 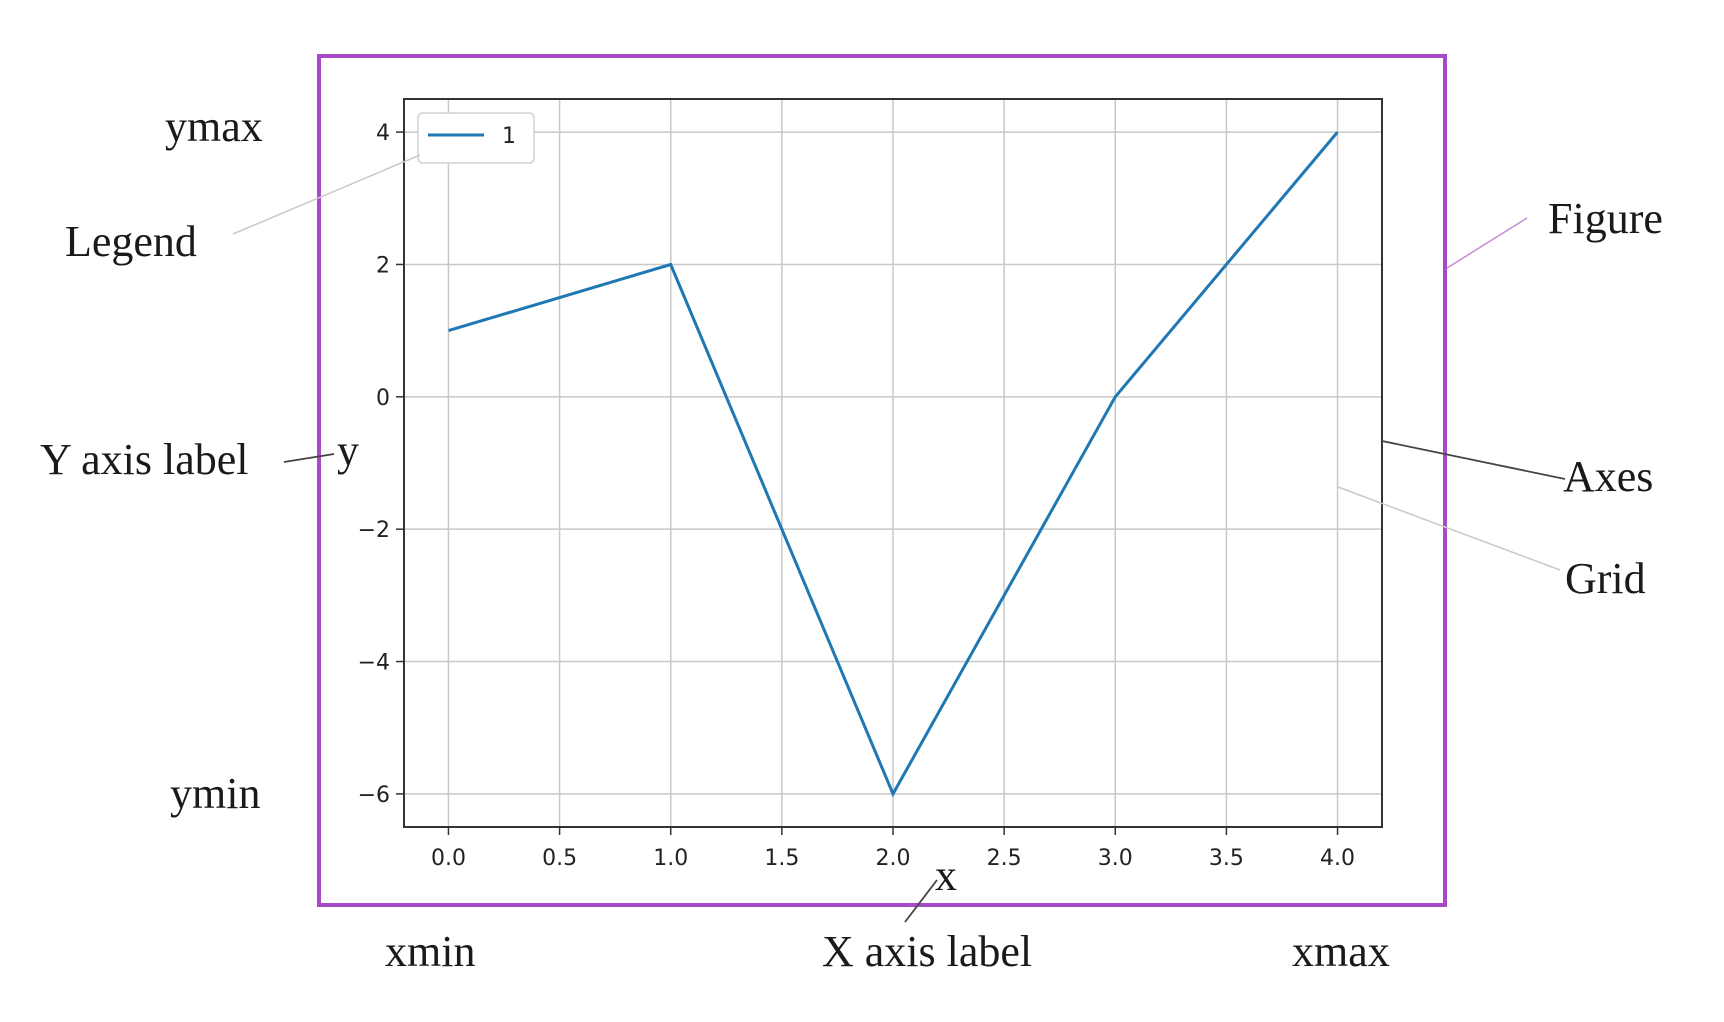 I want to click on grid-leader, so click(x=1449, y=528).